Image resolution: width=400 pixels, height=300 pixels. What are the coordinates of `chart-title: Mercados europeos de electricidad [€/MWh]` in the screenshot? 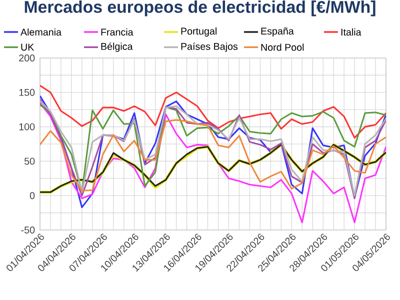 It's located at (200, 8).